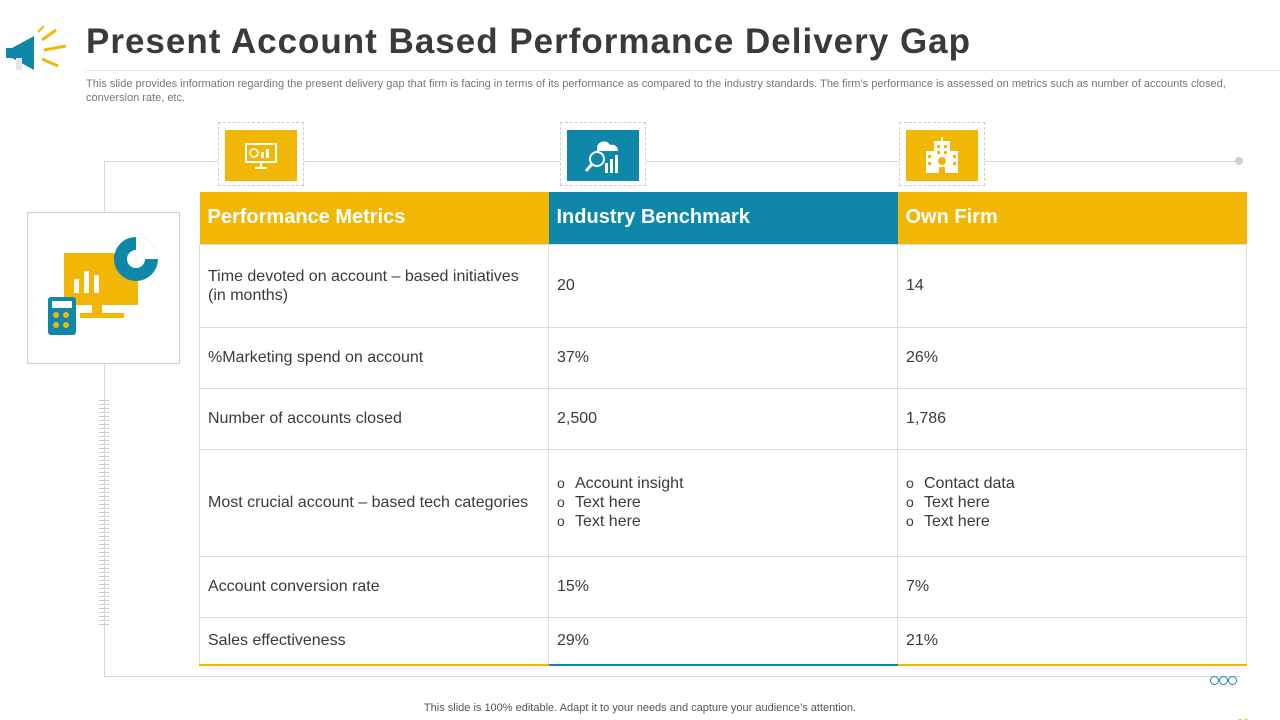 The height and width of the screenshot is (720, 1280). What do you see at coordinates (672, 676) in the screenshot?
I see `frame-line-bottom` at bounding box center [672, 676].